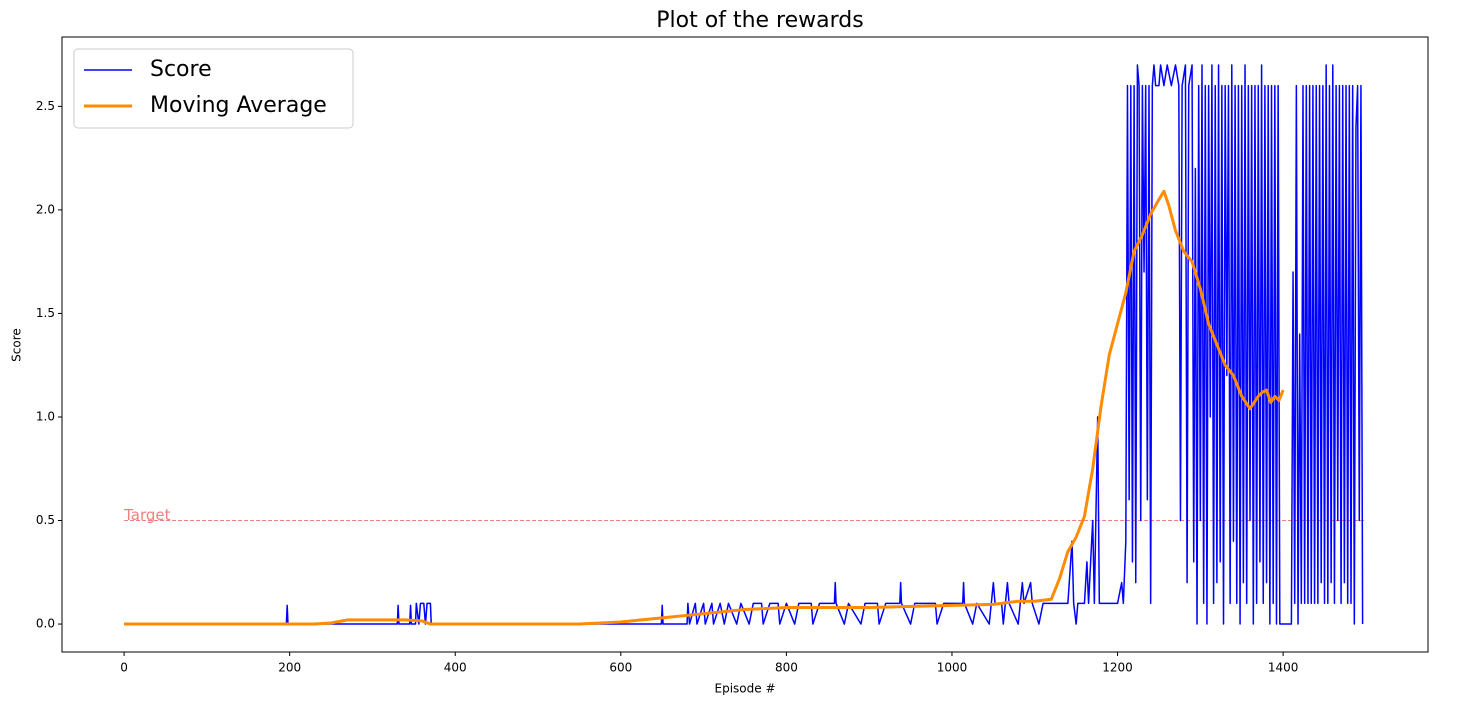  What do you see at coordinates (17, 345) in the screenshot?
I see `y-axis-label: Score` at bounding box center [17, 345].